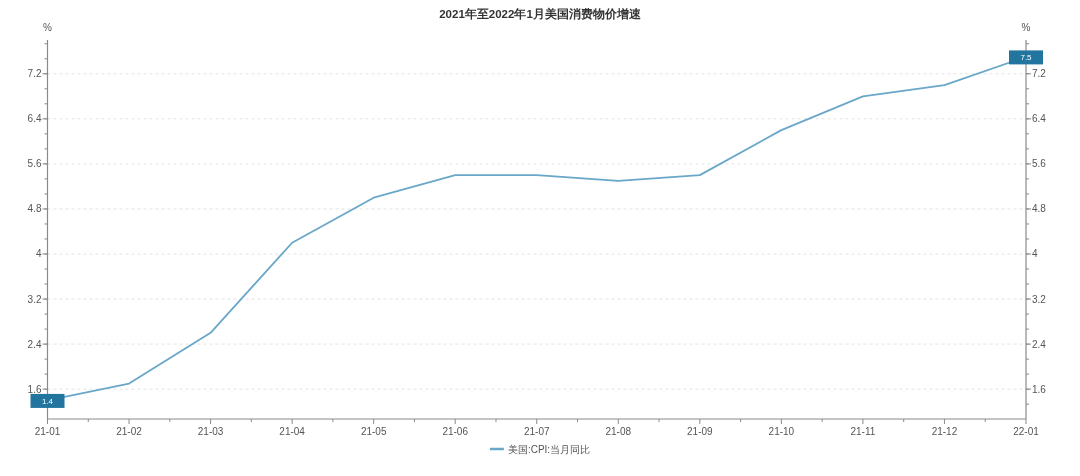  Describe the element at coordinates (38, 254) in the screenshot. I see `y-tick-label: 4` at that location.